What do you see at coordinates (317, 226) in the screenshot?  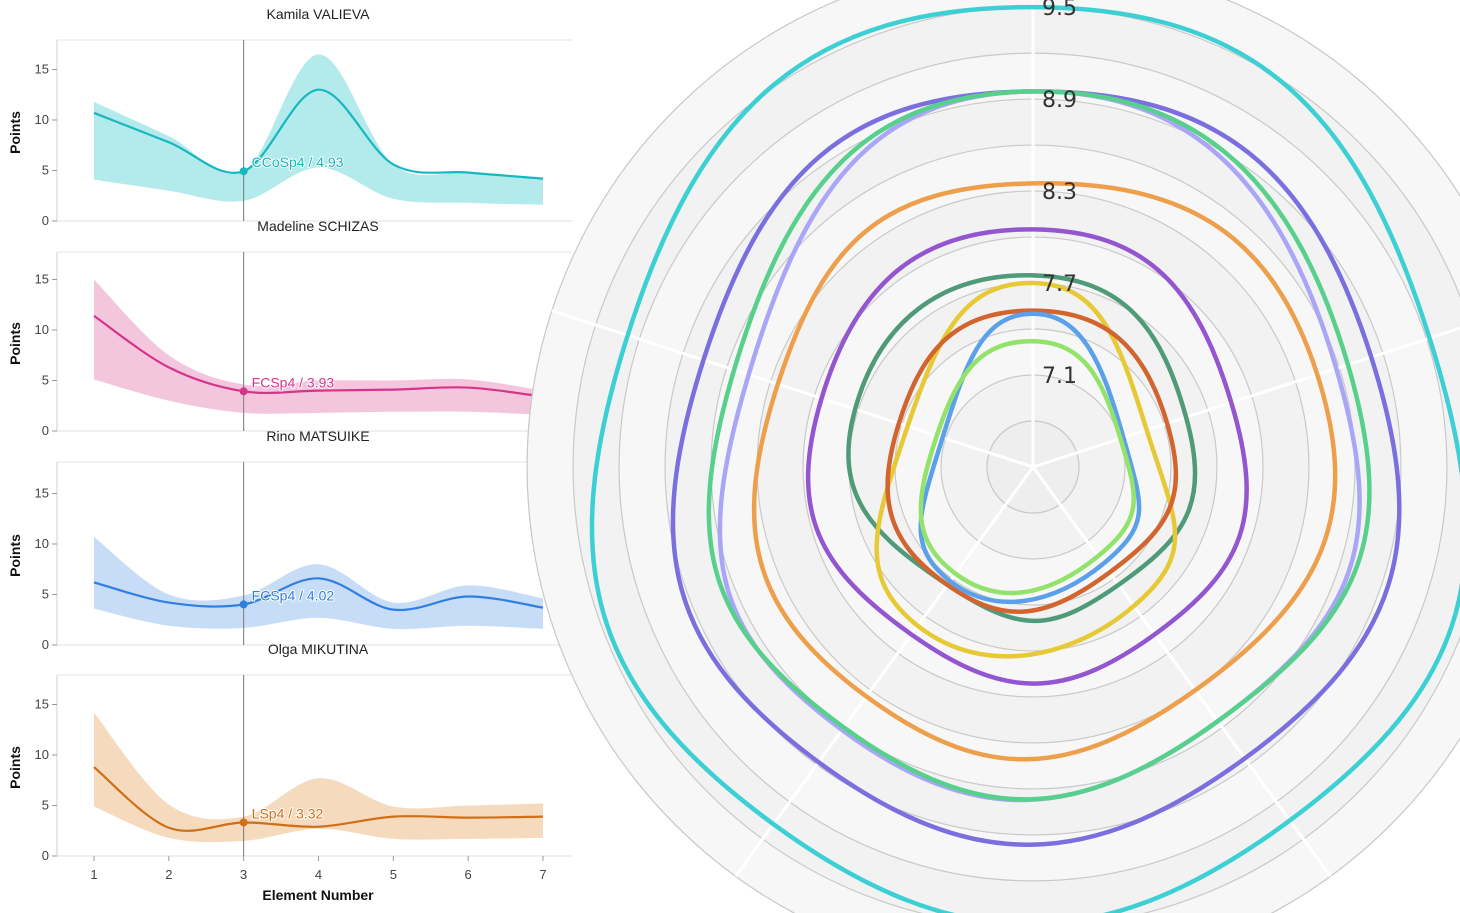 I see `panel-title: Madeline SCHIZAS` at bounding box center [317, 226].